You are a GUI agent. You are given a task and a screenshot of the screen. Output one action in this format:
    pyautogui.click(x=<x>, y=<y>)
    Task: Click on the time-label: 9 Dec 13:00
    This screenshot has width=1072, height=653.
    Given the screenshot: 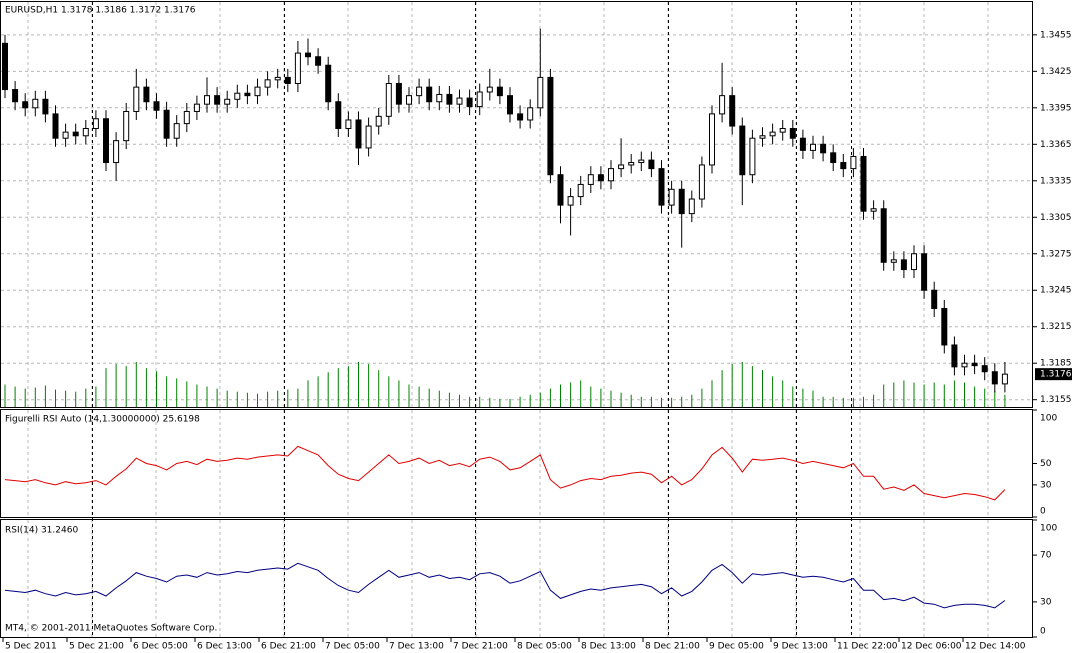 What is the action you would take?
    pyautogui.click(x=800, y=647)
    